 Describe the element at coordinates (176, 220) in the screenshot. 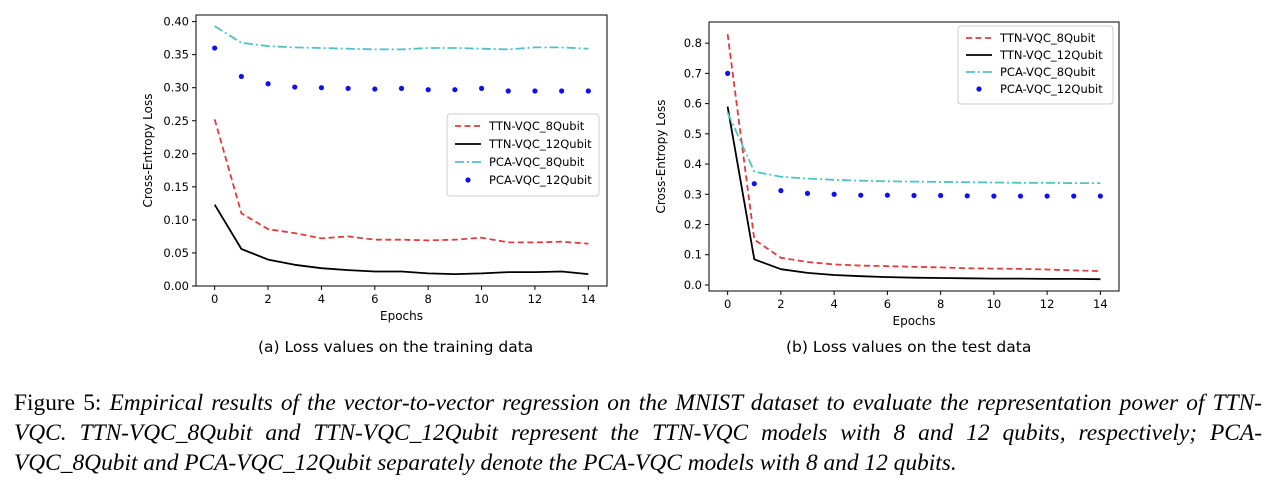

I see `y-tick-label: 0.10` at that location.